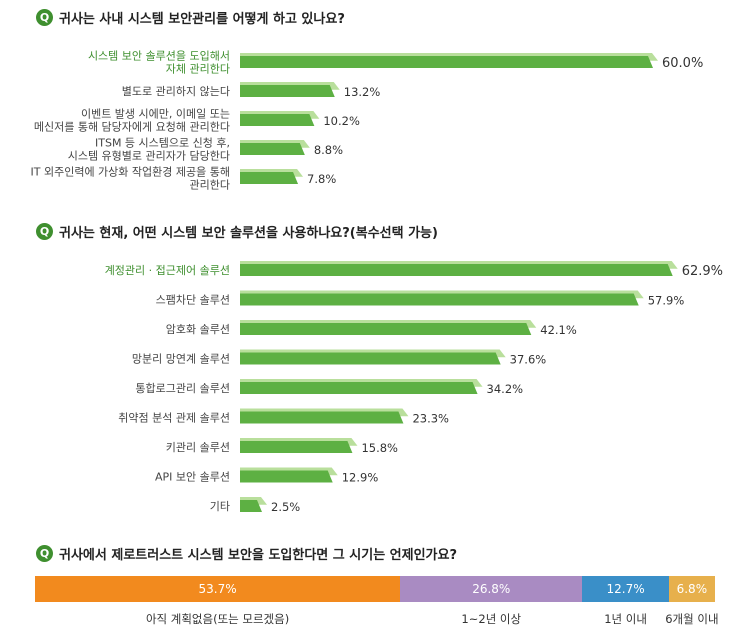 The height and width of the screenshot is (643, 743). I want to click on value-label: 12.9%, so click(360, 478).